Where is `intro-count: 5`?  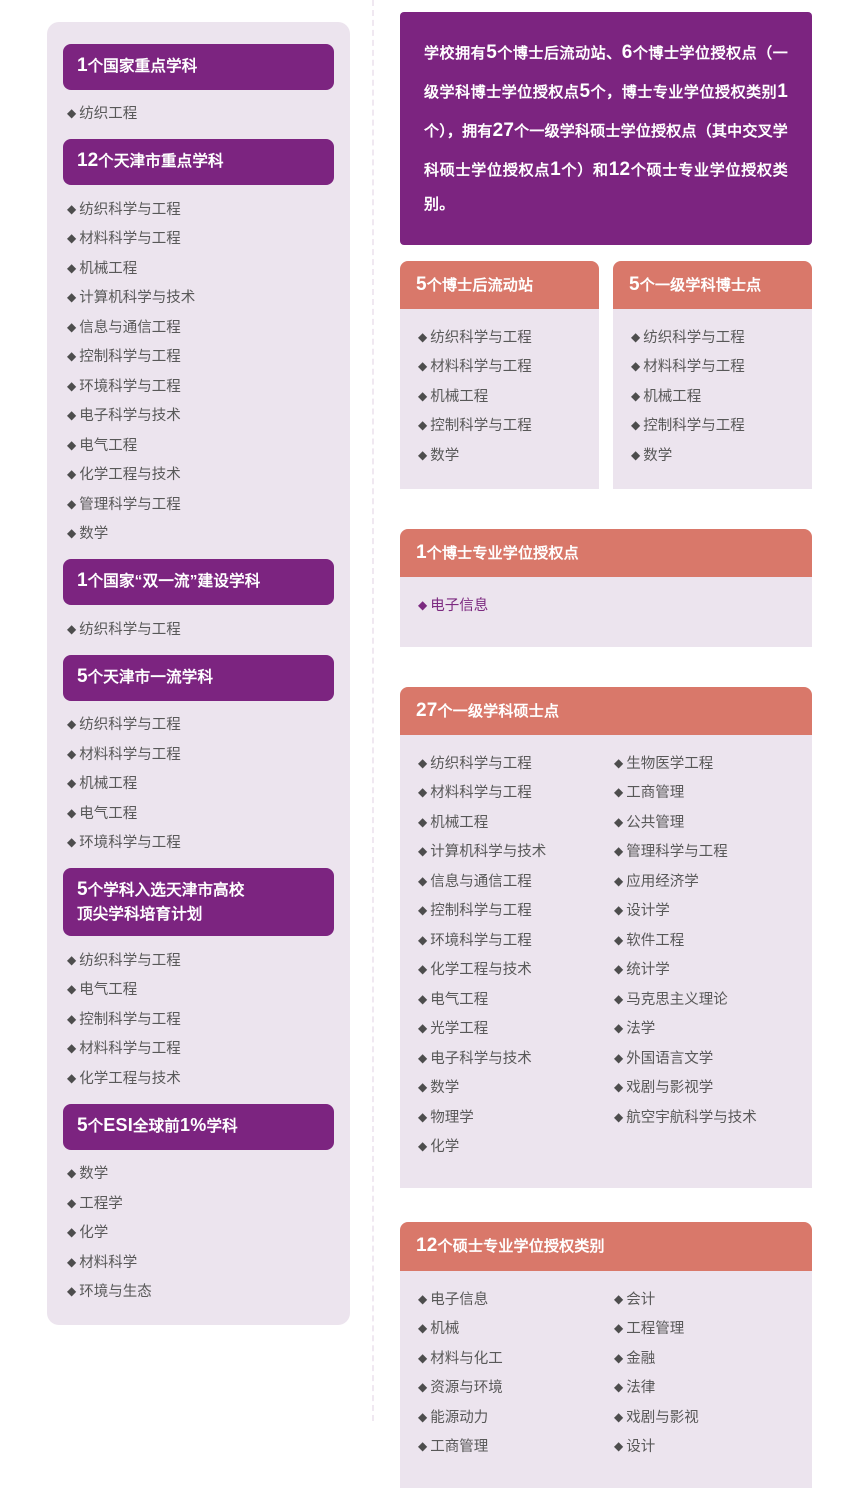
intro-count: 5 is located at coordinates (585, 91).